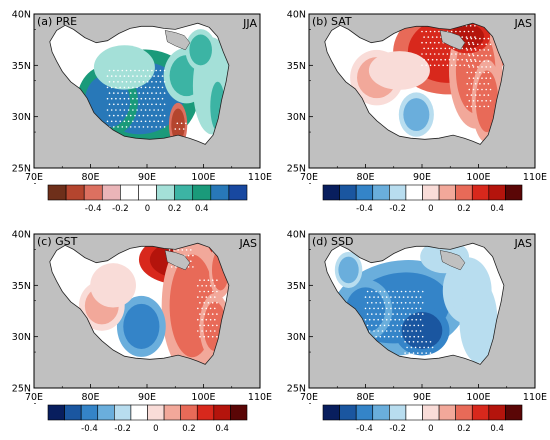 Image resolution: width=550 pixels, height=440 pixels. What do you see at coordinates (21, 286) in the screenshot?
I see `y-tick-label: 35N` at bounding box center [21, 286].